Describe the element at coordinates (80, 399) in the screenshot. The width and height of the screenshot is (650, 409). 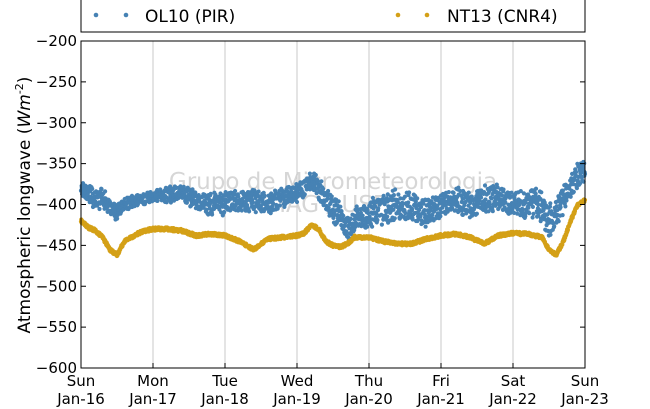
I see `x-tick-label-date: Jan-16` at that location.